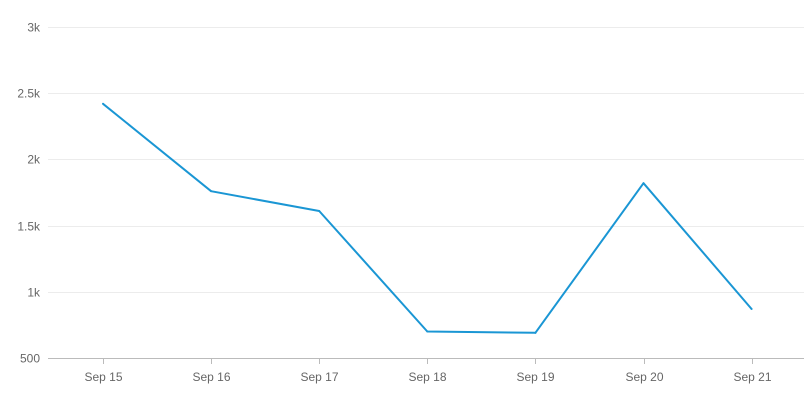  Describe the element at coordinates (34, 293) in the screenshot. I see `y-tick-label: 1k` at that location.